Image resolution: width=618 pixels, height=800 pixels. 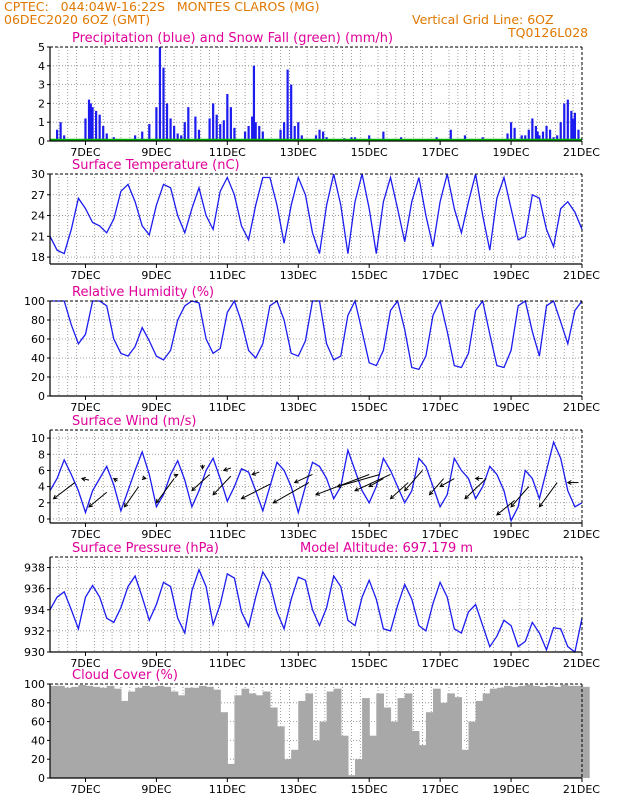 I want to click on x-tick-label: 13DEC, so click(x=298, y=534).